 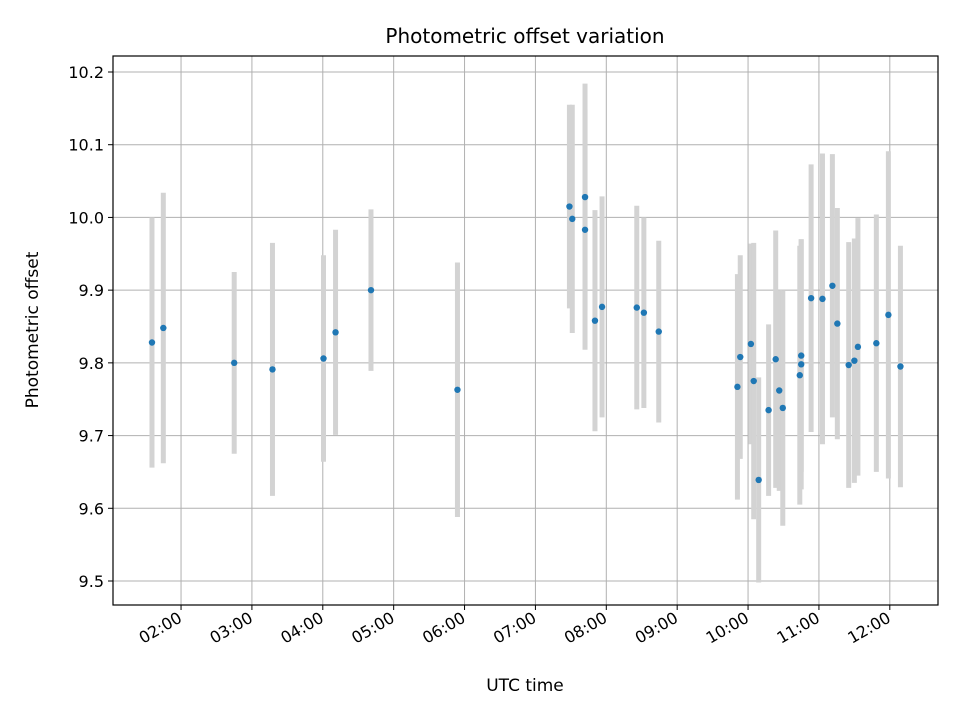 What do you see at coordinates (90, 327) in the screenshot?
I see `y-axis-ticks: 9.5 9.6 9.7 9.8 9.9 10.0 10.1 10.2` at bounding box center [90, 327].